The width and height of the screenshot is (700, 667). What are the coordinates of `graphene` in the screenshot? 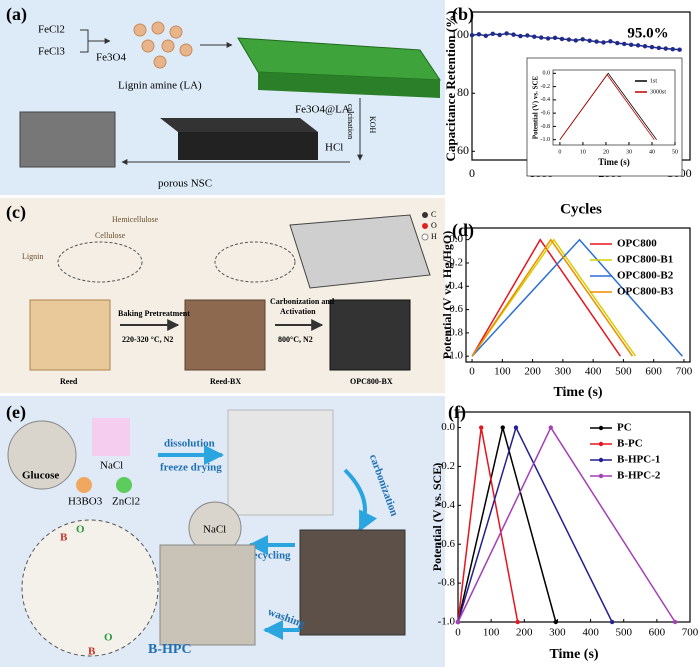 It's located at (360, 251).